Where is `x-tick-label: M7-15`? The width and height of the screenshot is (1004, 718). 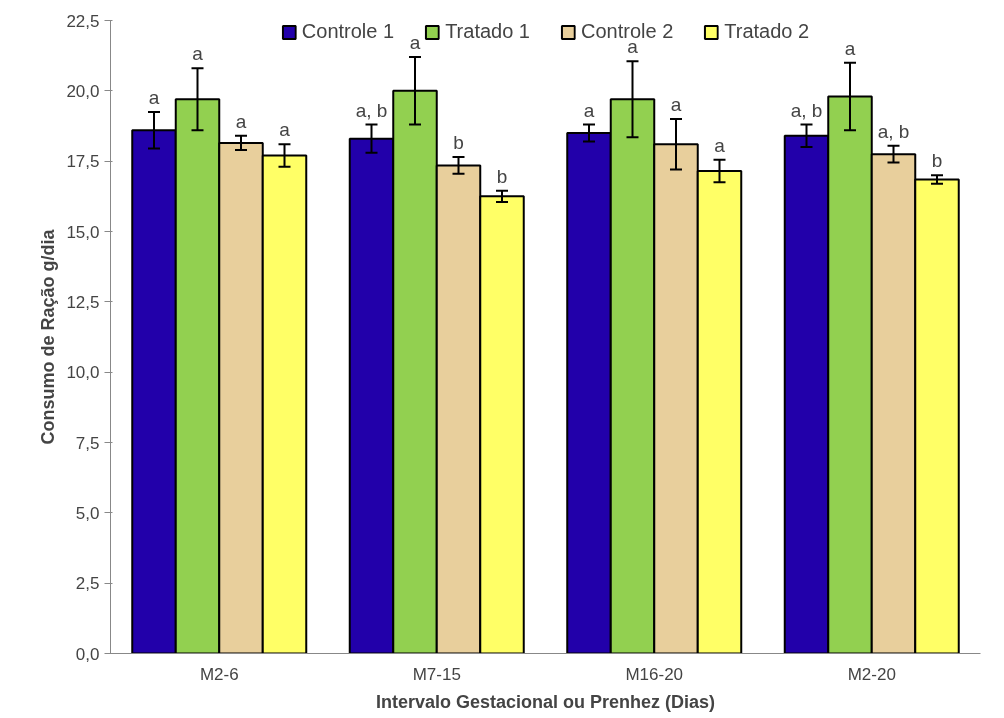 x-tick-label: M7-15 is located at coordinates (436, 674).